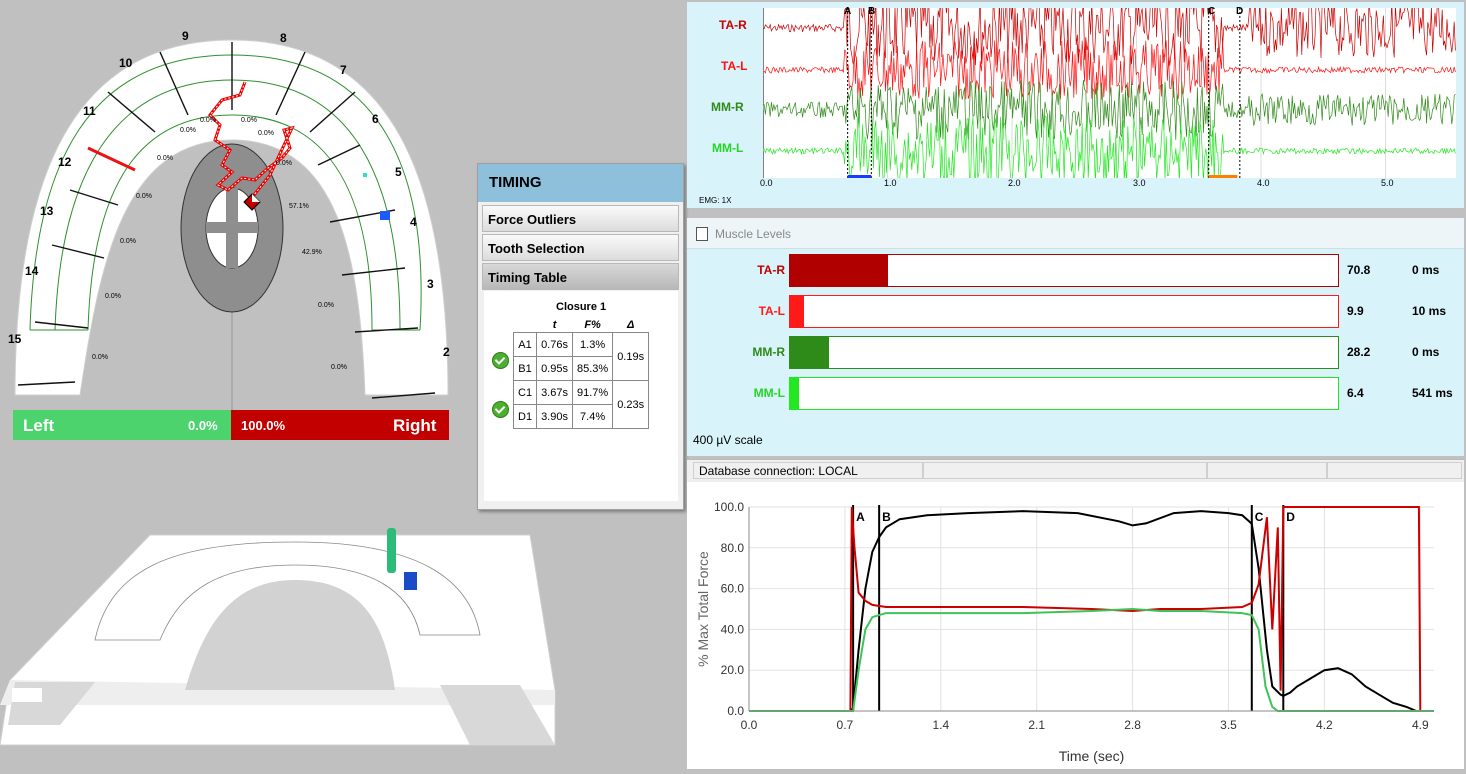 The width and height of the screenshot is (1466, 774). I want to click on table-row: D1 3.90s 7.4%, so click(580, 416).